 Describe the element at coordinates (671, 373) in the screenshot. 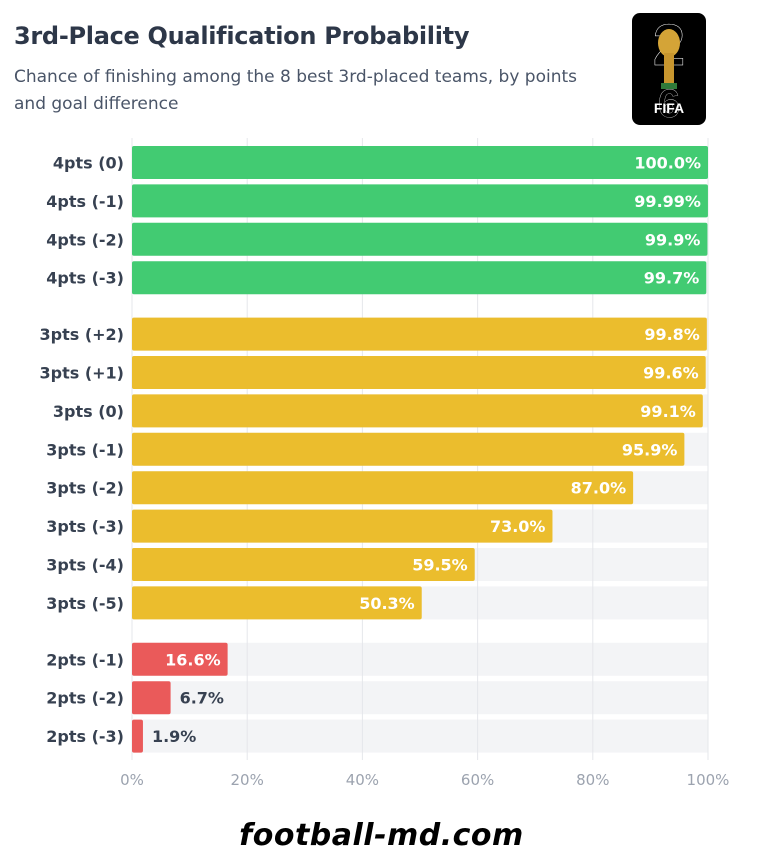

I see `value-label: 99.6%` at that location.